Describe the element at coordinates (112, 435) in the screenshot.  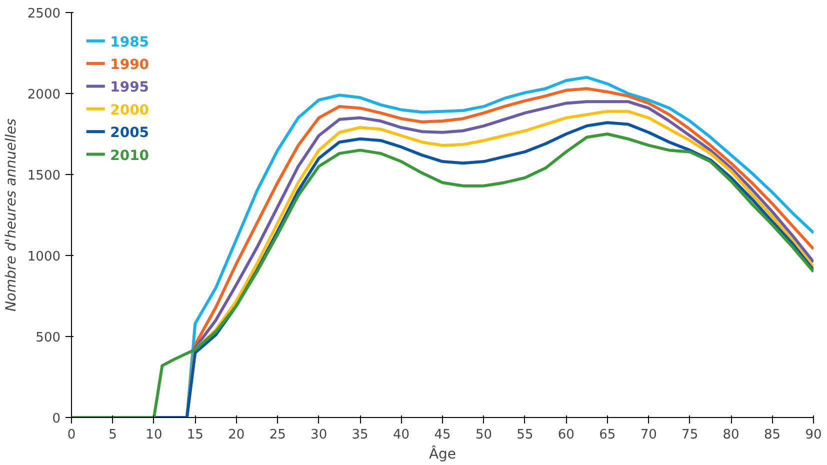
I see `x-tick-label: 5` at that location.